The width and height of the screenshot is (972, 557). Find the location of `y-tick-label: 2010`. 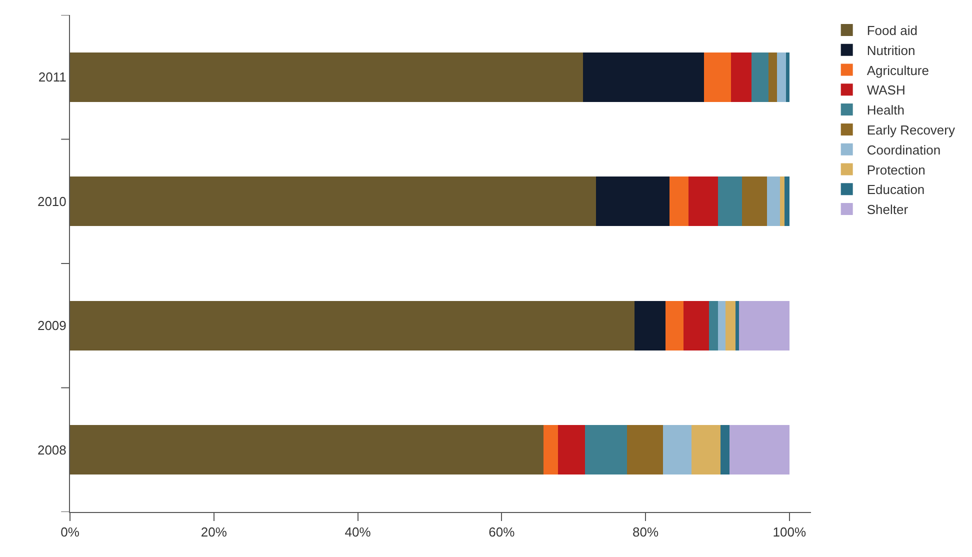

y-tick-label: 2010 is located at coordinates (51, 201).